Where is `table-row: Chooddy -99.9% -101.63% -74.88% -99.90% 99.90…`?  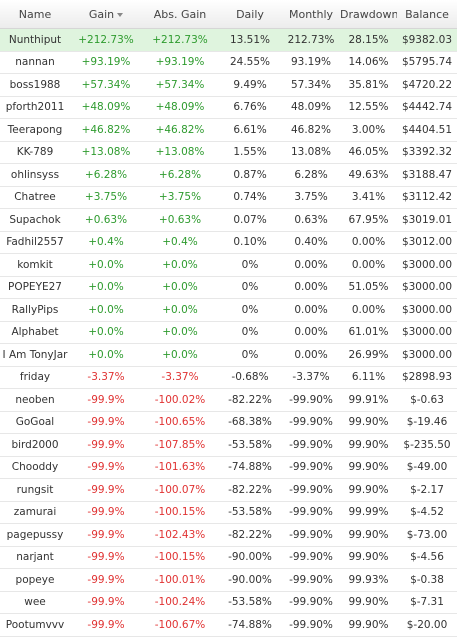
table-row: Chooddy -99.9% -101.63% -74.88% -99.90% 99.90… is located at coordinates (228, 467).